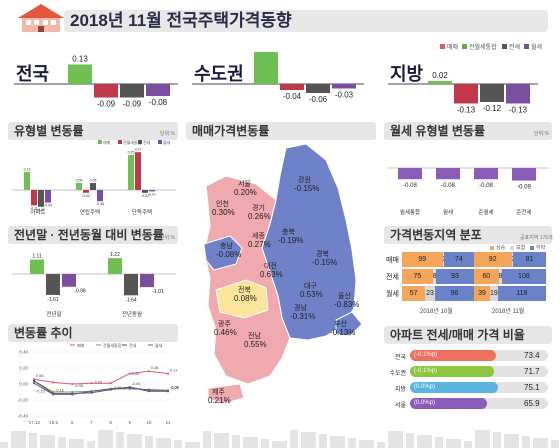 The height and width of the screenshot is (448, 560). Describe the element at coordinates (422, 259) in the screenshot. I see `dist-cell: 99` at that location.